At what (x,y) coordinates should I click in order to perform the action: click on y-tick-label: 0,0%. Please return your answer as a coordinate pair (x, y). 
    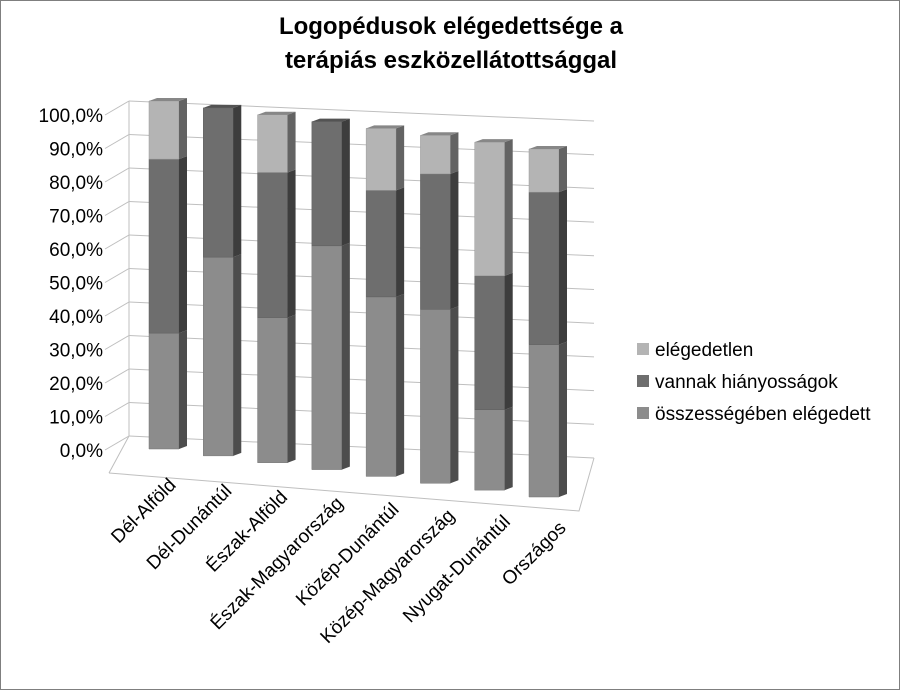
    Looking at the image, I should click on (81, 451).